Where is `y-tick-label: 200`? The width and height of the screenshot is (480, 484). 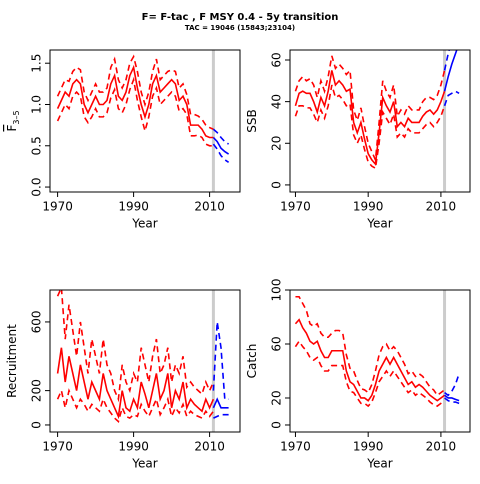
y-tick-label: 200 is located at coordinates (37, 390).